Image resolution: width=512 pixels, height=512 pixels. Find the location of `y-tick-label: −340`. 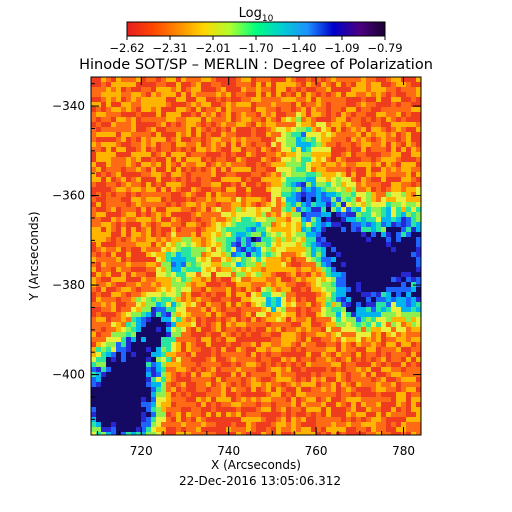

y-tick-label: −340 is located at coordinates (68, 106).